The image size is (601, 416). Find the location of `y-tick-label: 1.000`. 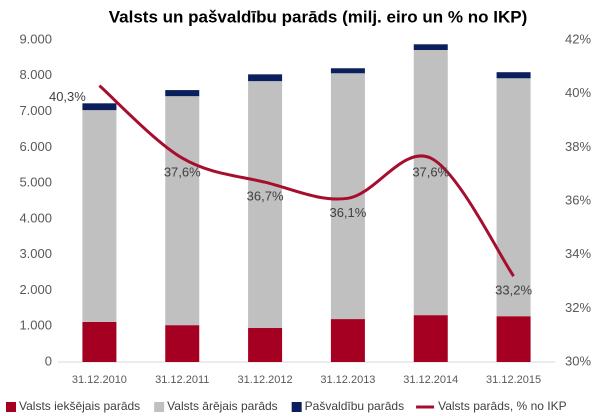

y-tick-label: 1.000 is located at coordinates (35, 325).